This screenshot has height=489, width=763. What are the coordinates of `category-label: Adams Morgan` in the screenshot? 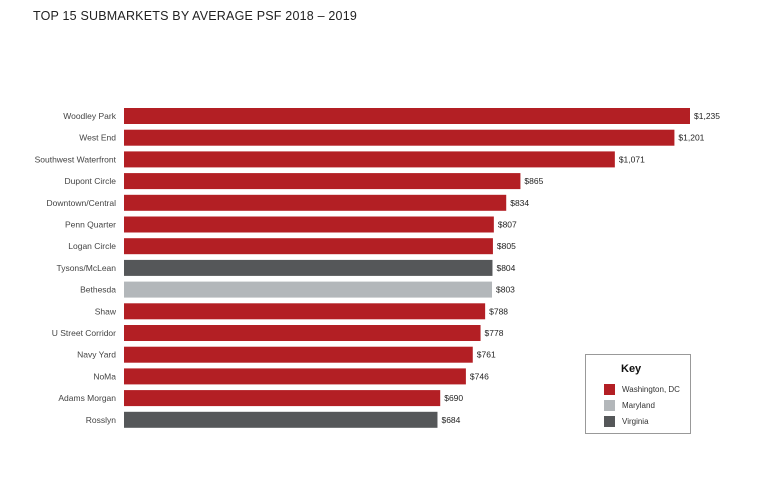 It's located at (87, 398).